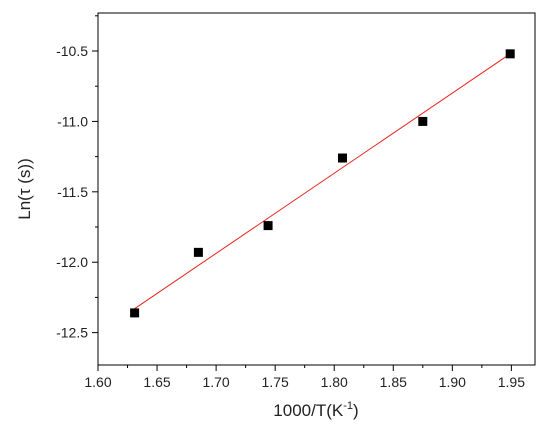 The height and width of the screenshot is (434, 550). Describe the element at coordinates (356, 410) in the screenshot. I see `x-axis-label-suffix: )` at that location.